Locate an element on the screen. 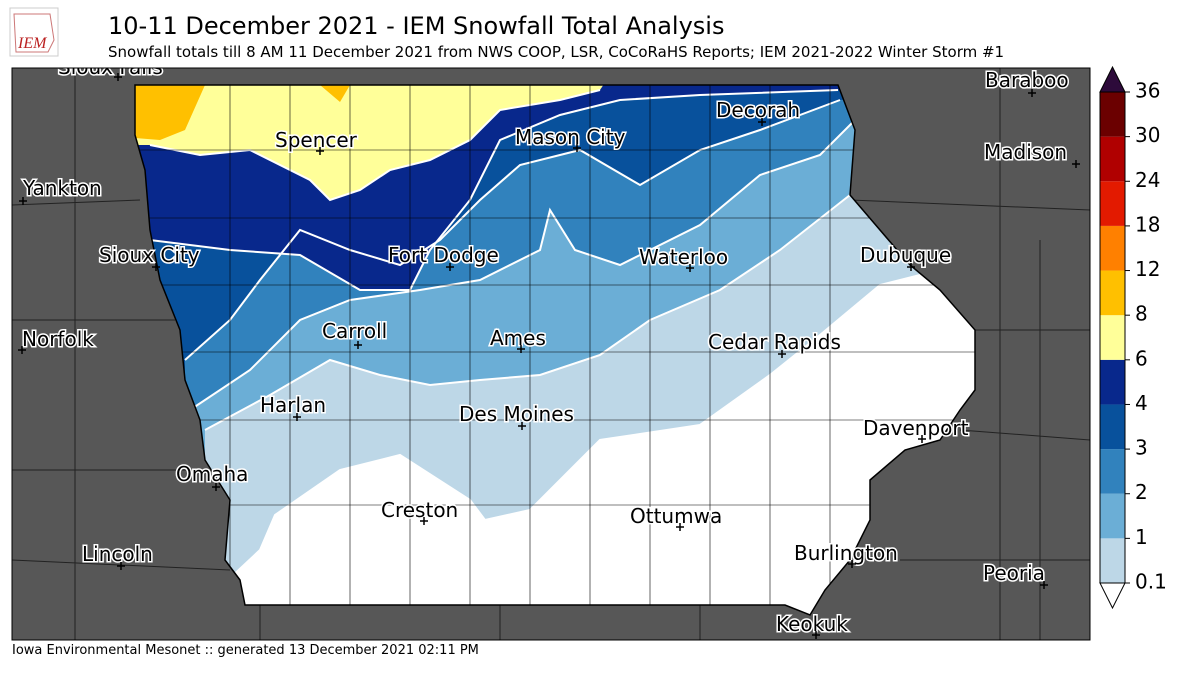  city-label: Creston is located at coordinates (419, 510).